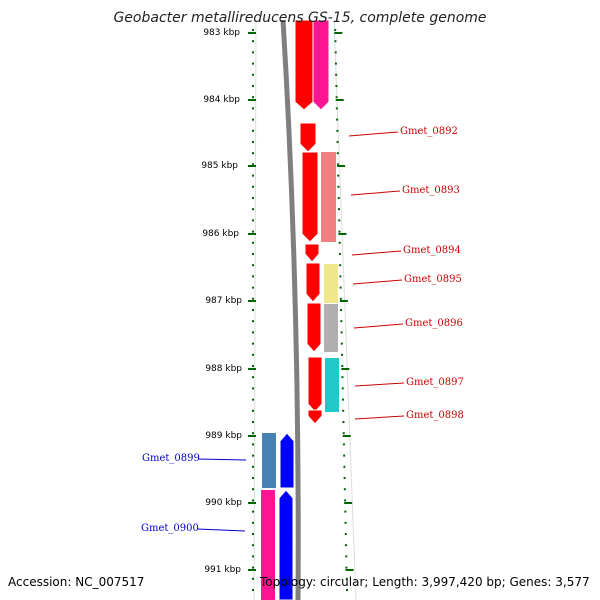  What do you see at coordinates (328, 197) in the screenshot?
I see `gene-box-salmon` at bounding box center [328, 197].